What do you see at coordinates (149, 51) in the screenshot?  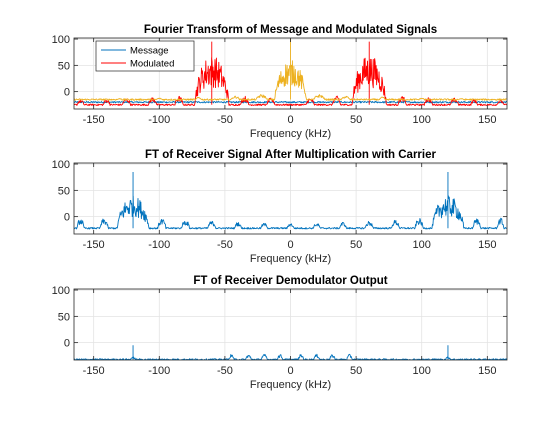 I see `legend-label: Message` at bounding box center [149, 51].